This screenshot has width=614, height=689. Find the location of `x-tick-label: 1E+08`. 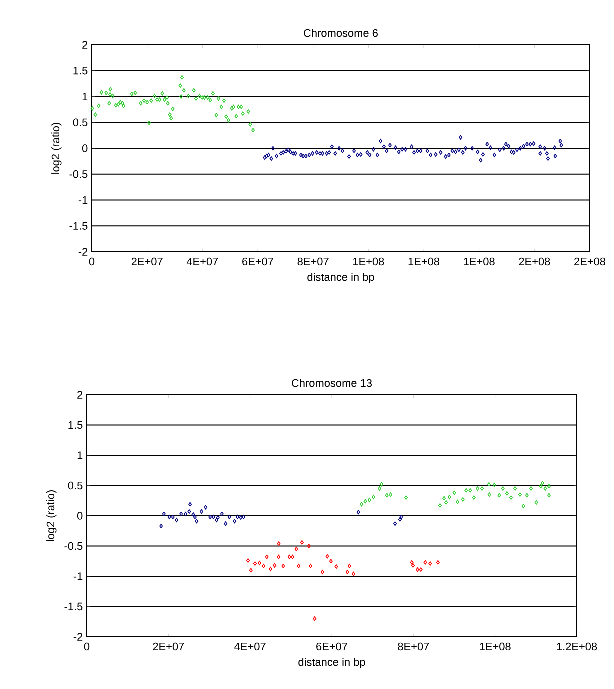

x-tick-label: 1E+08 is located at coordinates (495, 646).